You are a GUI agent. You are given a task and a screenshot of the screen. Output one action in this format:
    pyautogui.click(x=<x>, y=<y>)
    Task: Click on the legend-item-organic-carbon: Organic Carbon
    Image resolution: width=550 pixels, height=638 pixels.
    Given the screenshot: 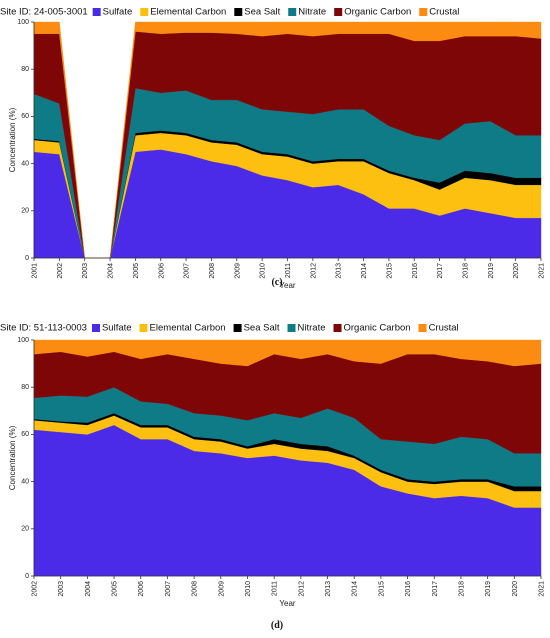 What is the action you would take?
    pyautogui.click(x=372, y=12)
    